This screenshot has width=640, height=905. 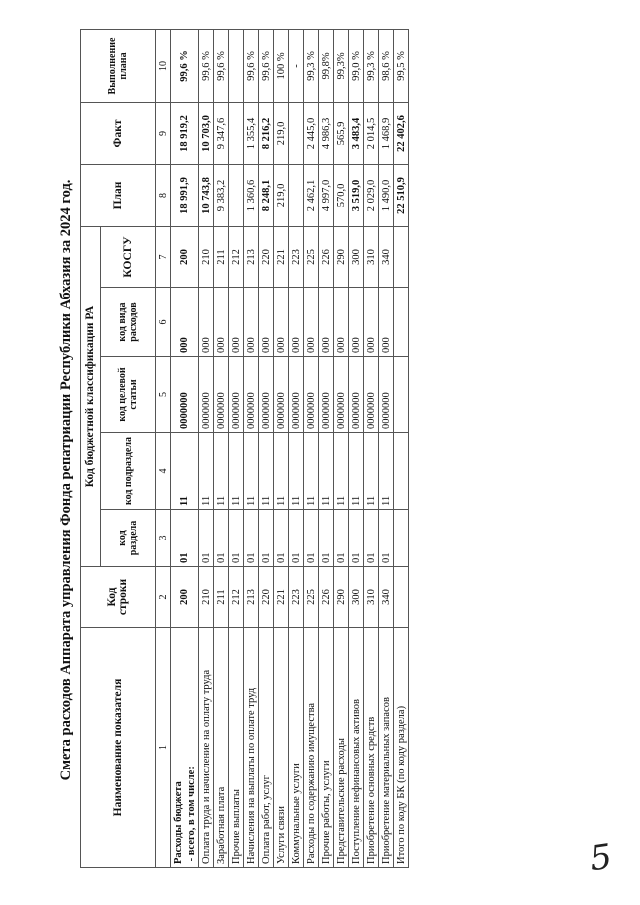 What do you see at coordinates (236, 66) in the screenshot?
I see `completion-value` at bounding box center [236, 66].